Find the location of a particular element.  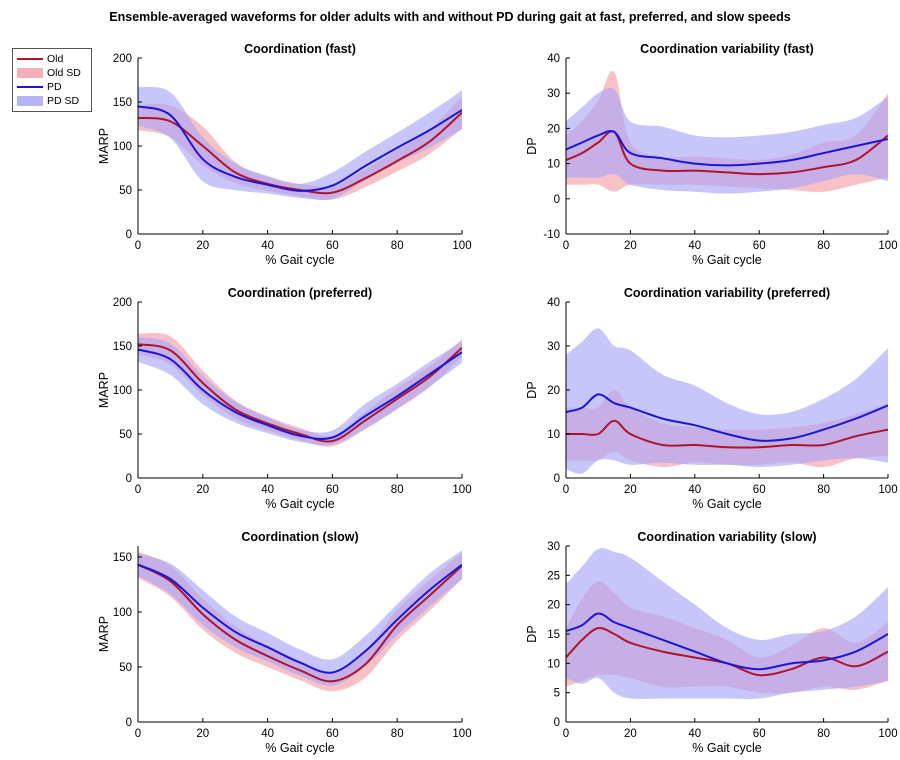

legend-swatch-old is located at coordinates (30, 59).